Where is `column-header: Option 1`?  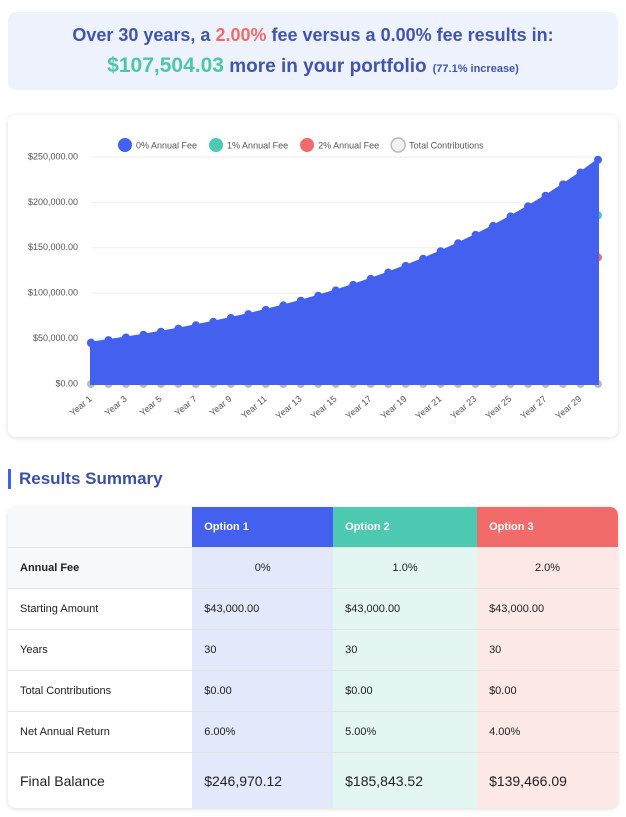 column-header: Option 1 is located at coordinates (263, 527).